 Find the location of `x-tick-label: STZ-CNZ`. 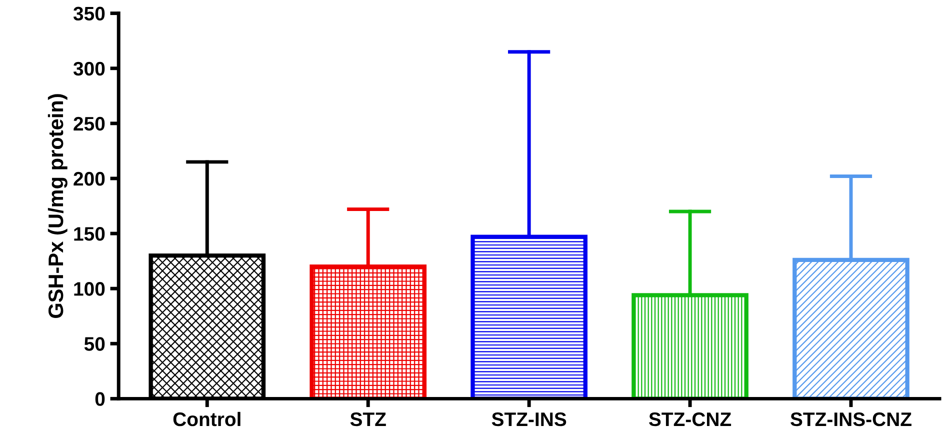

x-tick-label: STZ-CNZ is located at coordinates (690, 419).